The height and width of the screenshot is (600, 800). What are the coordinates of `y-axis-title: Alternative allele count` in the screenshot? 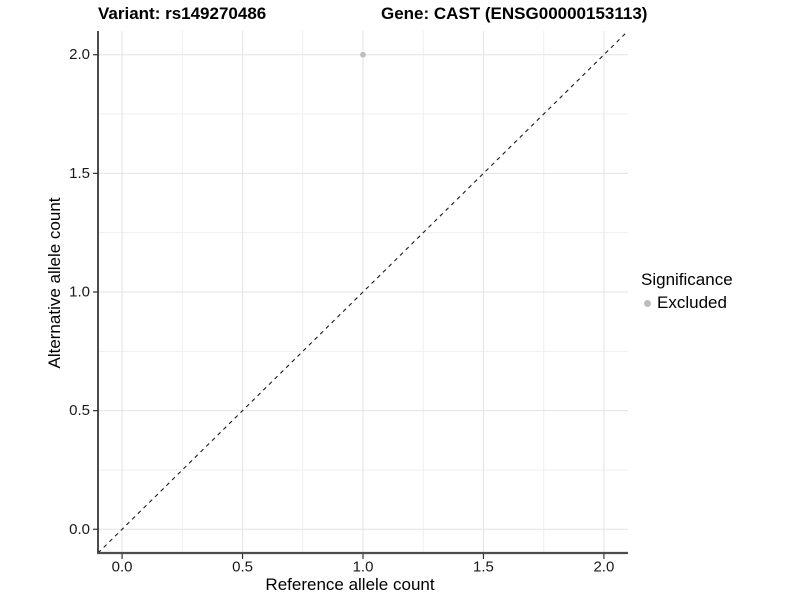 It's located at (54, 283).